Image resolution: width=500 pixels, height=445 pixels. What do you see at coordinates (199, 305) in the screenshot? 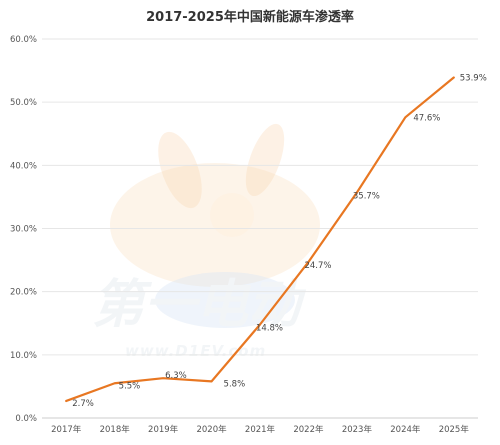
I see `watermark-logo-text: 第一电动` at bounding box center [199, 305].